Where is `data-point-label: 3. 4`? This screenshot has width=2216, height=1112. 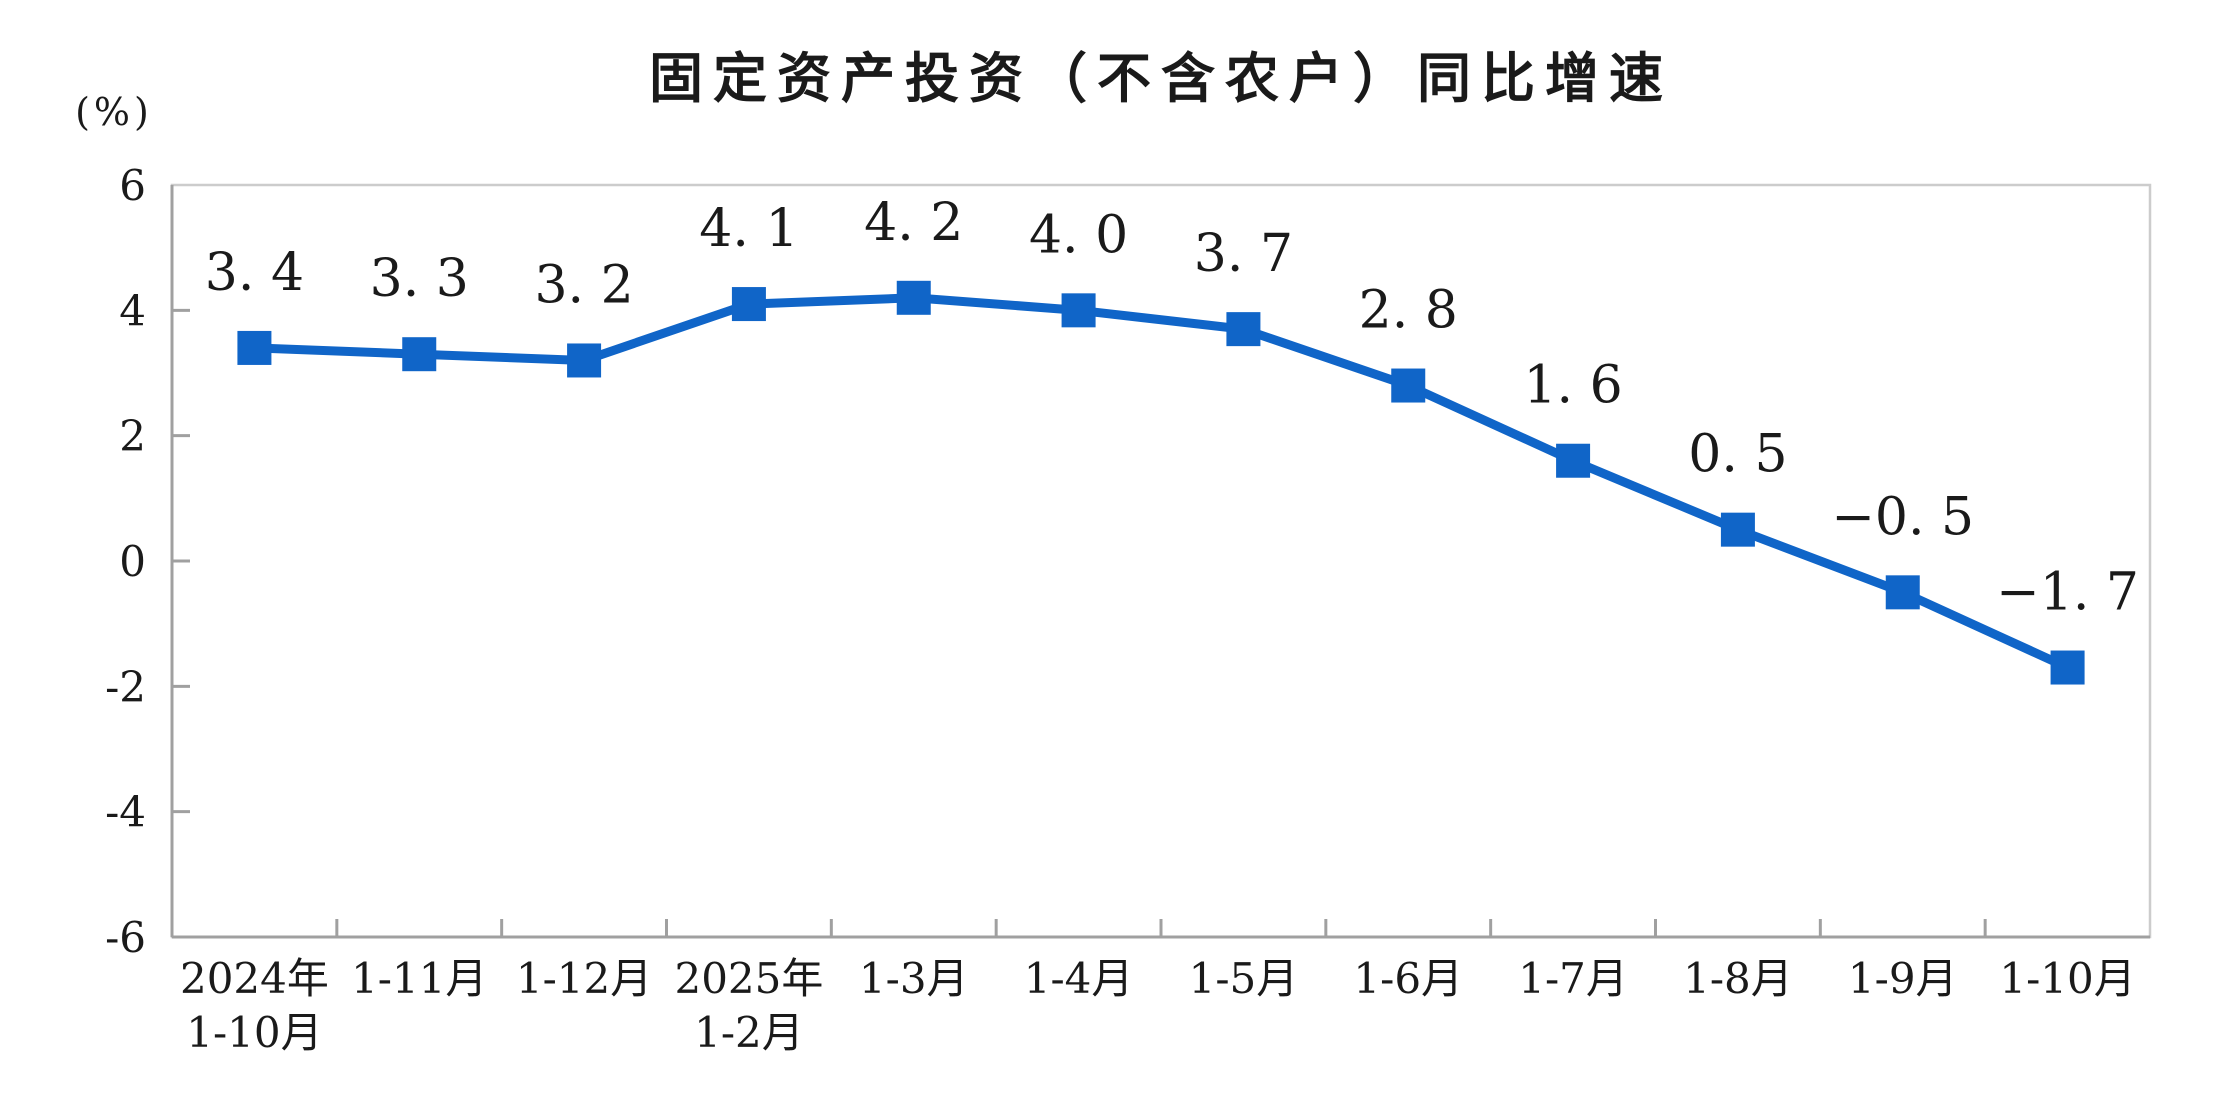 data-point-label: 3. 4 is located at coordinates (254, 273).